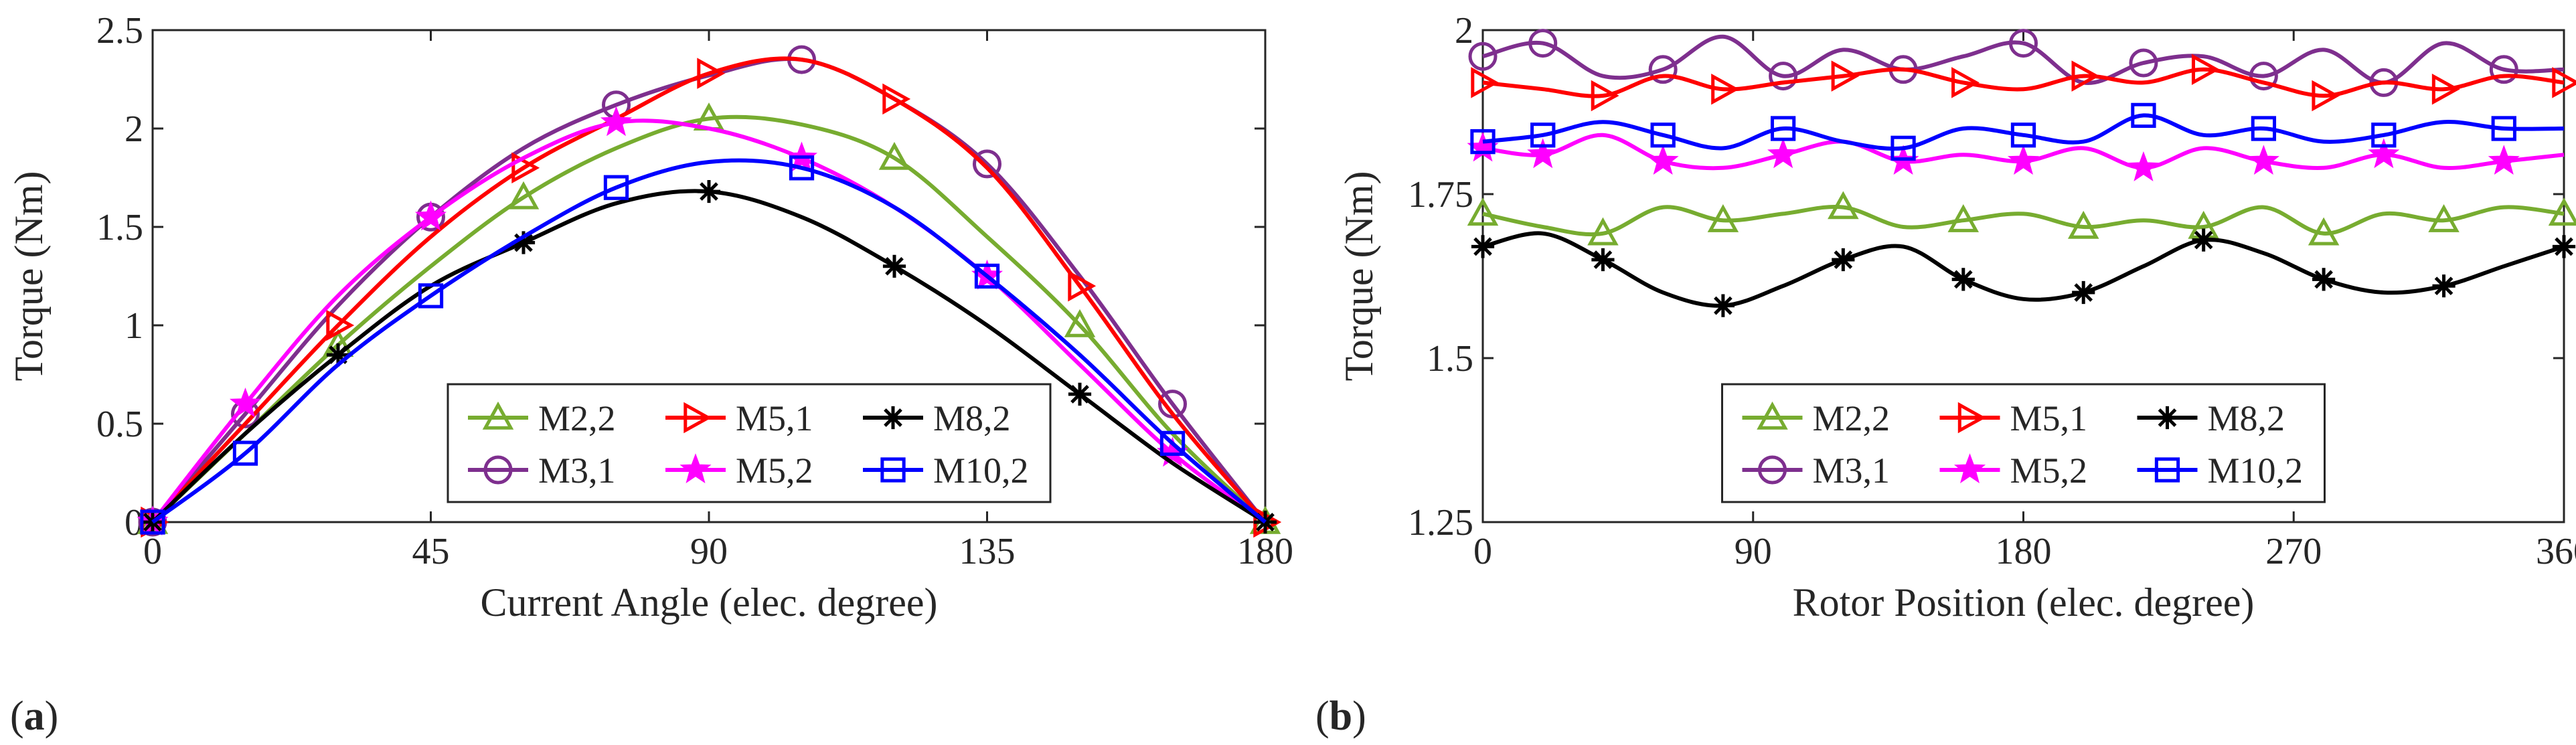 The height and width of the screenshot is (745, 2576). Describe the element at coordinates (1341, 716) in the screenshot. I see `panel-label-b: (b)` at that location.